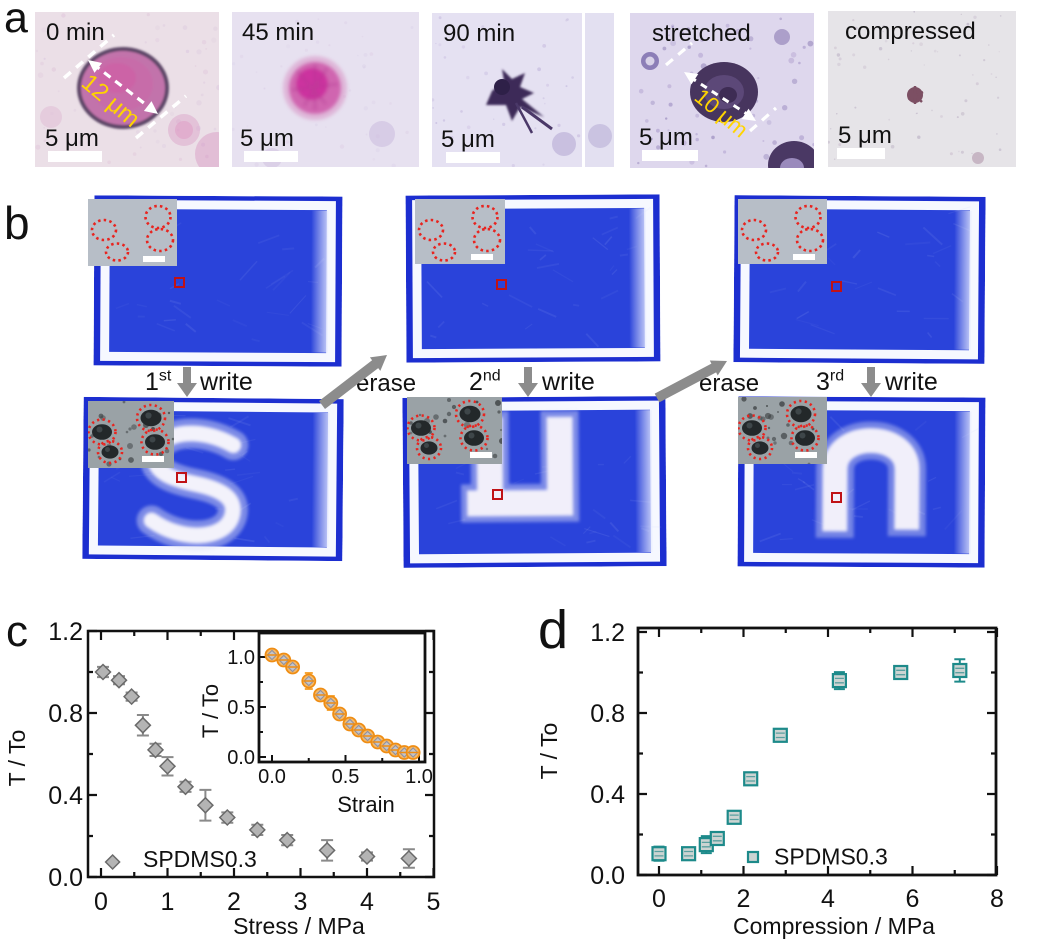  Describe the element at coordinates (301, 902) in the screenshot. I see `svg-text: 3` at that location.